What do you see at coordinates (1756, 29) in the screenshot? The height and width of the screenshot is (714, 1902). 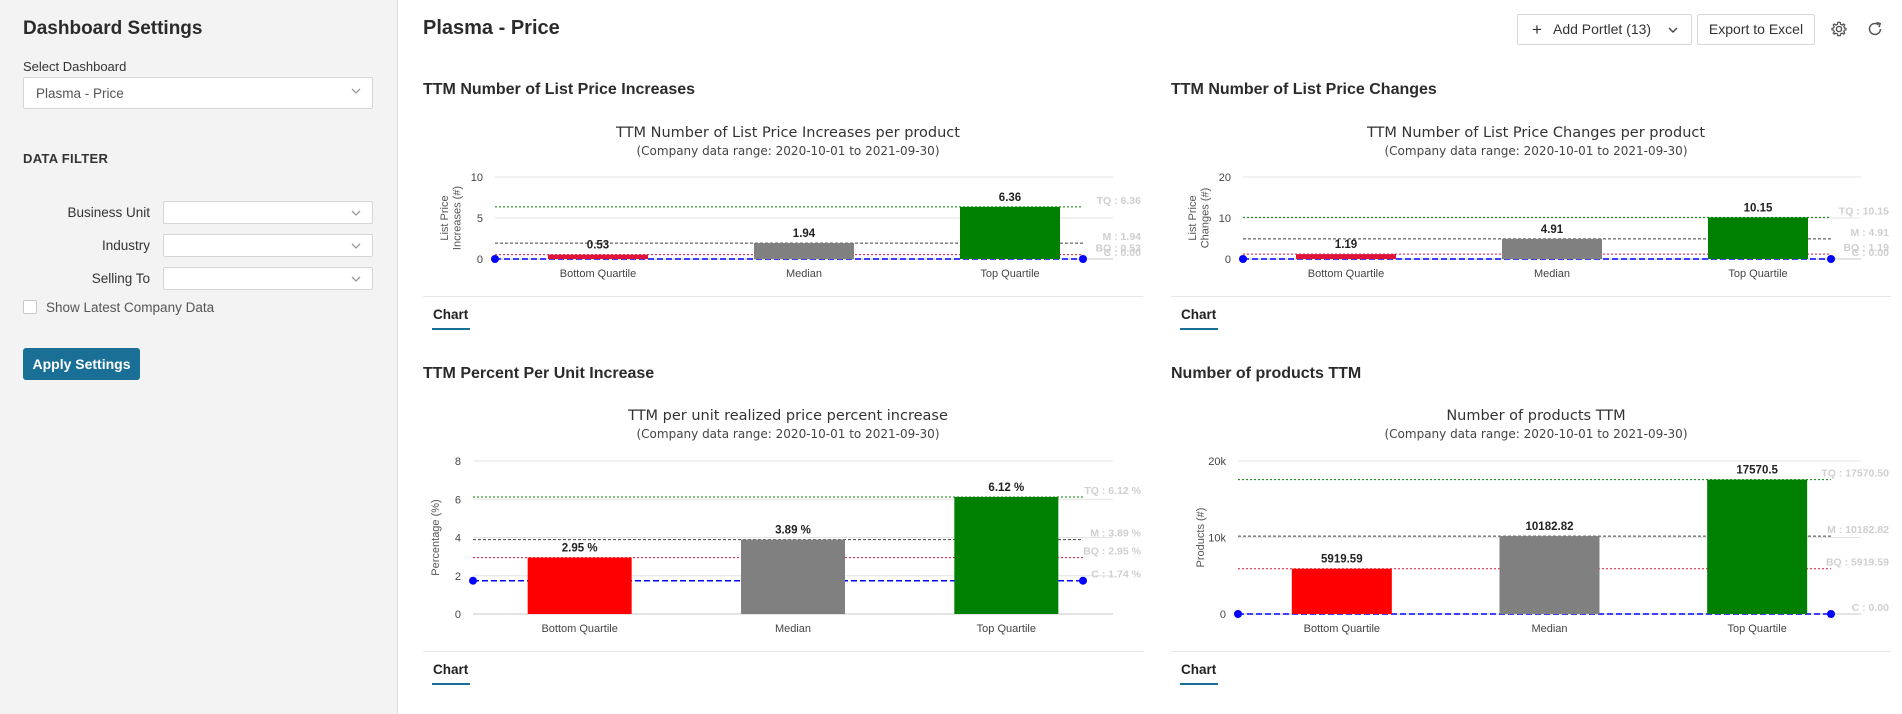 I see `export-to-excel-button: Export to Excel` at bounding box center [1756, 29].